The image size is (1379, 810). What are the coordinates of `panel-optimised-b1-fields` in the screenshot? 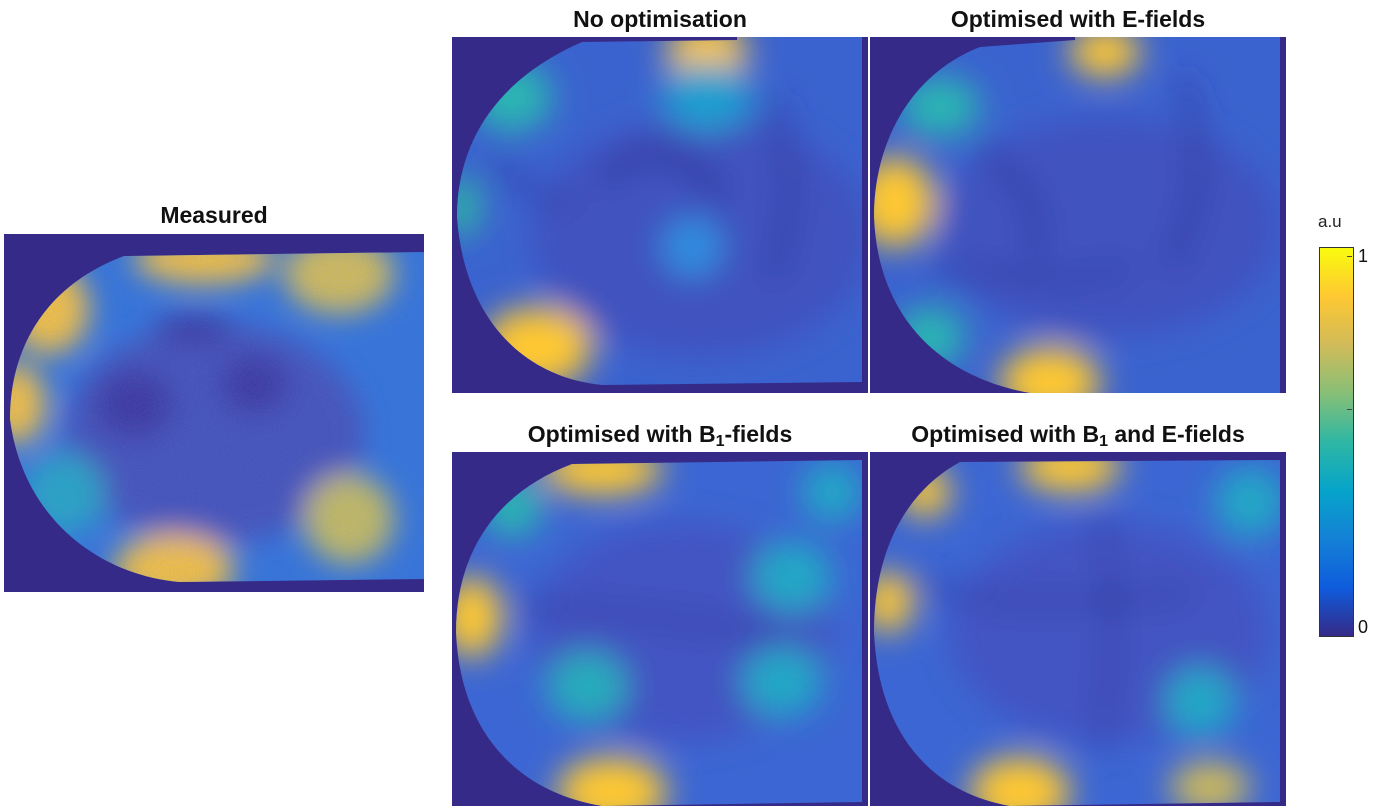 It's located at (660, 629).